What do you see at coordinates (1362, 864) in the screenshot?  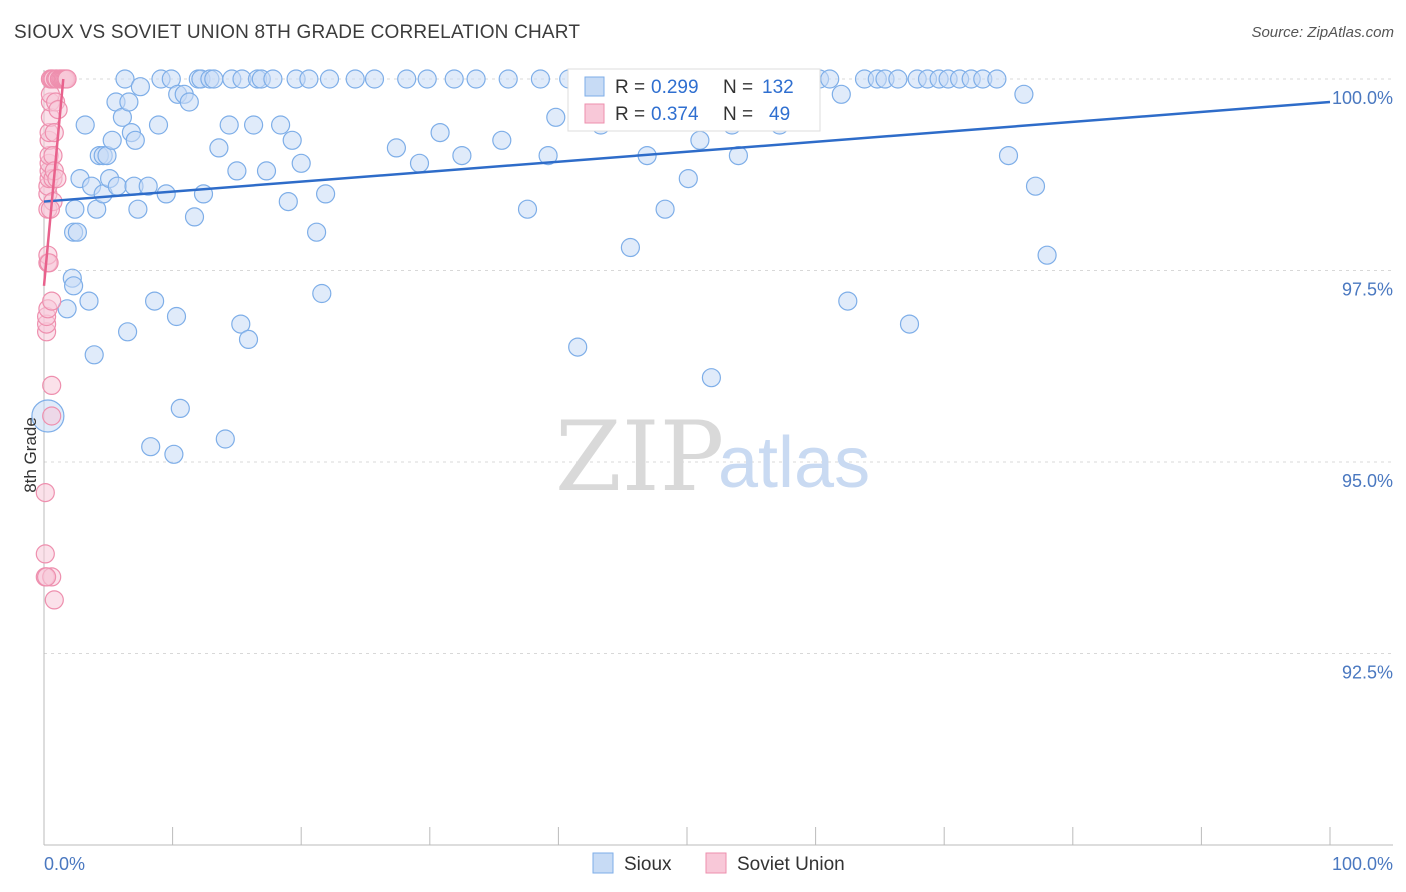 I see `x-tick-label-right: 100.0%` at bounding box center [1362, 864].